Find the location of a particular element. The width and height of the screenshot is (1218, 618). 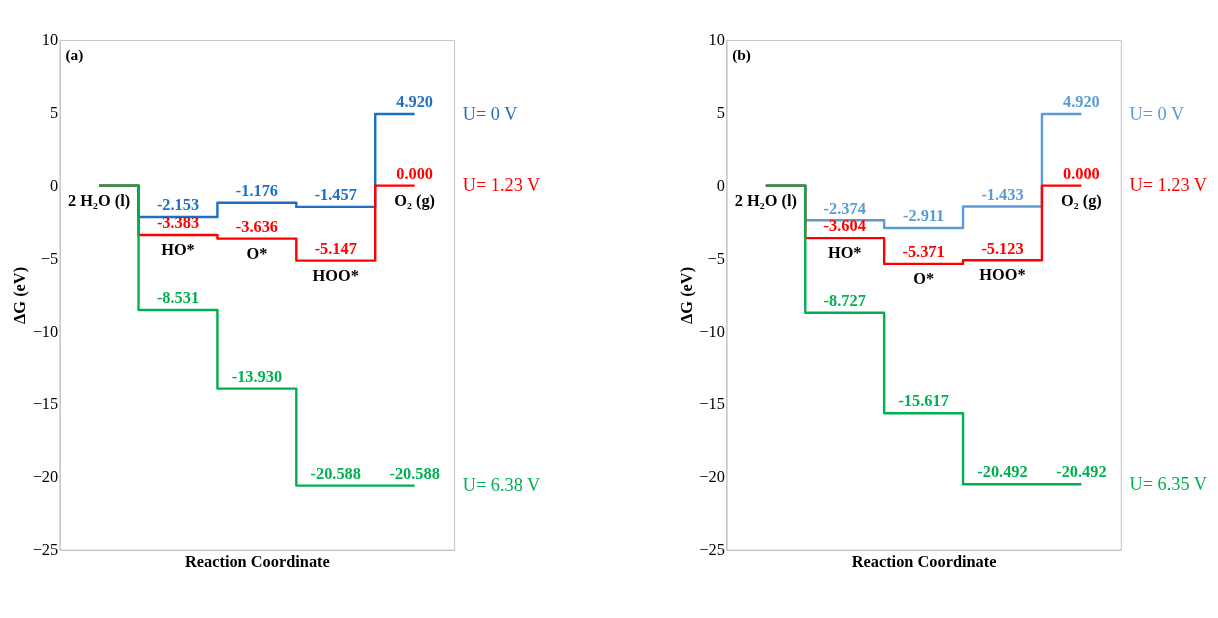

data-label: -1.176 is located at coordinates (256, 191).